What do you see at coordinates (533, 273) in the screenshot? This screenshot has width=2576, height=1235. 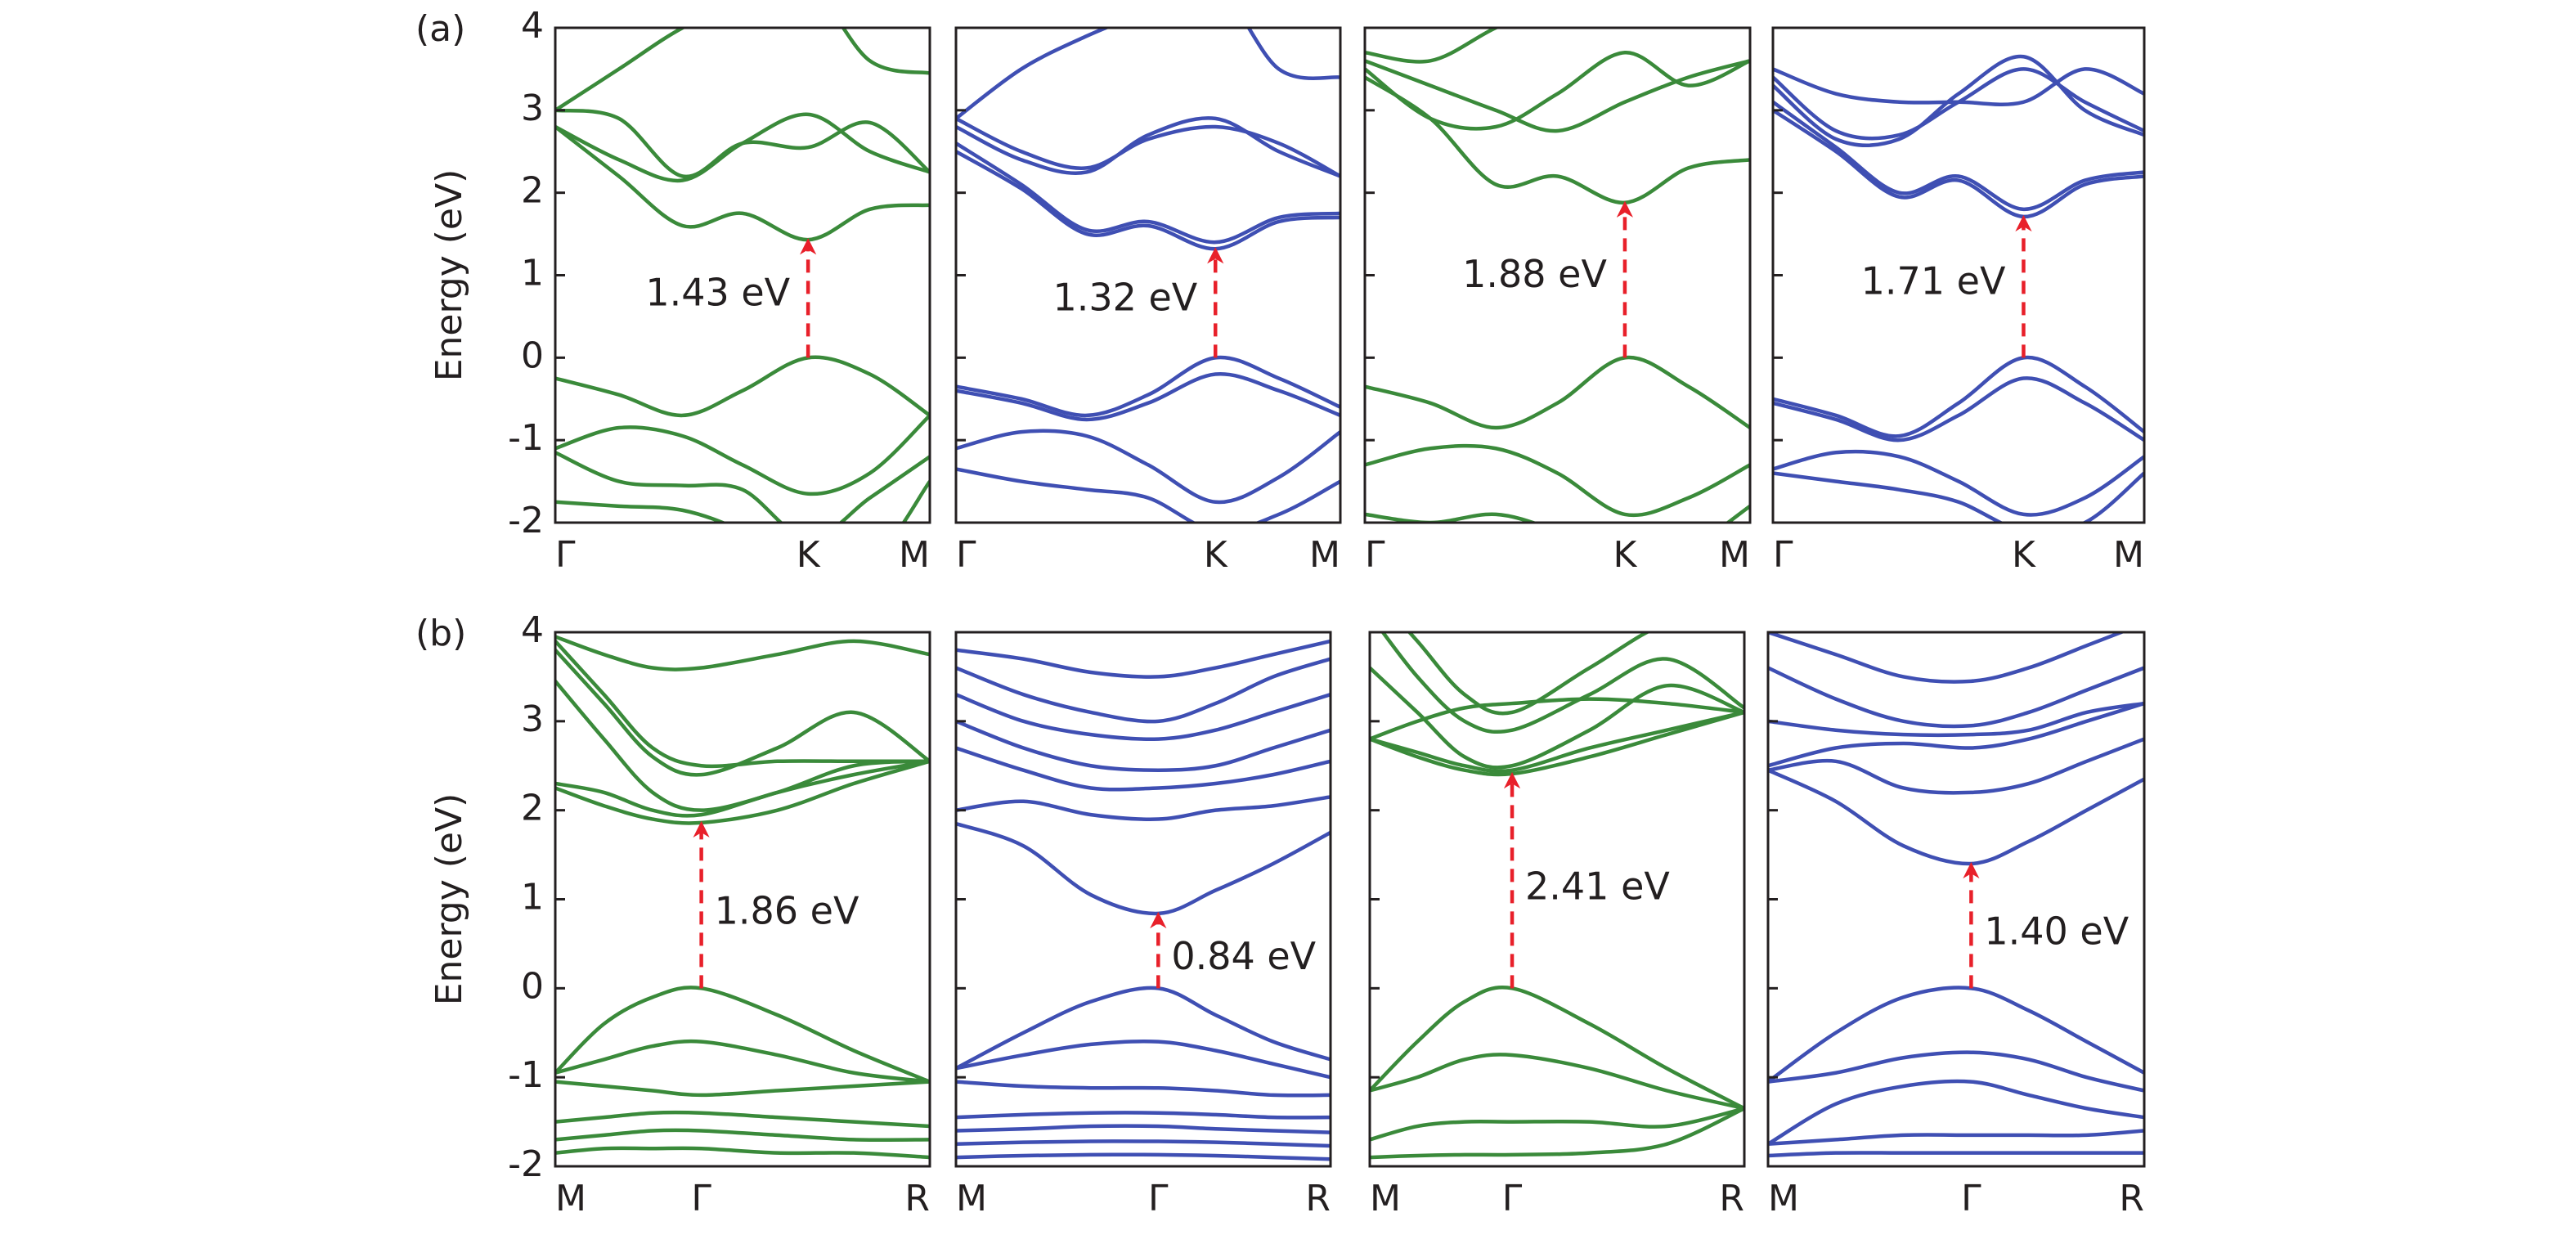 I see `y-tick-label: 1` at bounding box center [533, 273].